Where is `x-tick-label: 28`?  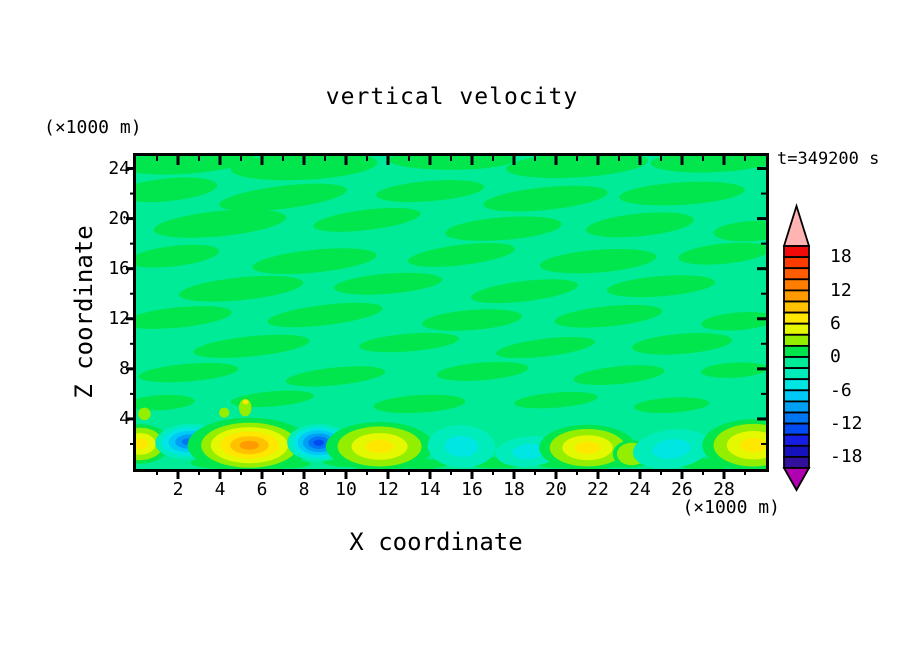
x-tick-label: 28 is located at coordinates (724, 489).